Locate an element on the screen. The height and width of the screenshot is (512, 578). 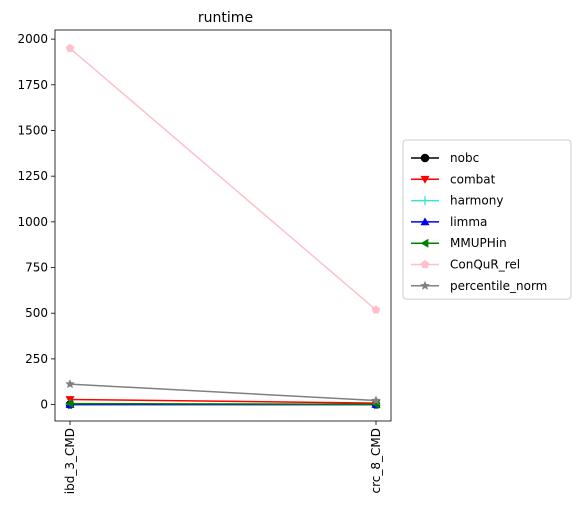
x-tick-label: ibd_3_CMD is located at coordinates (70, 461).